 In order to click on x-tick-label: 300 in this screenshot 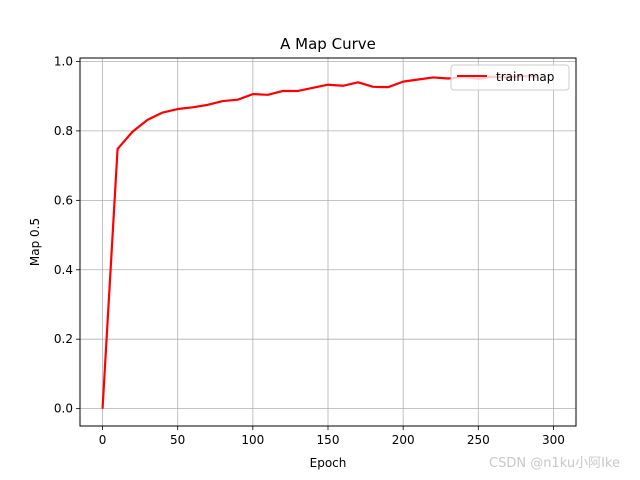, I will do `click(553, 440)`.